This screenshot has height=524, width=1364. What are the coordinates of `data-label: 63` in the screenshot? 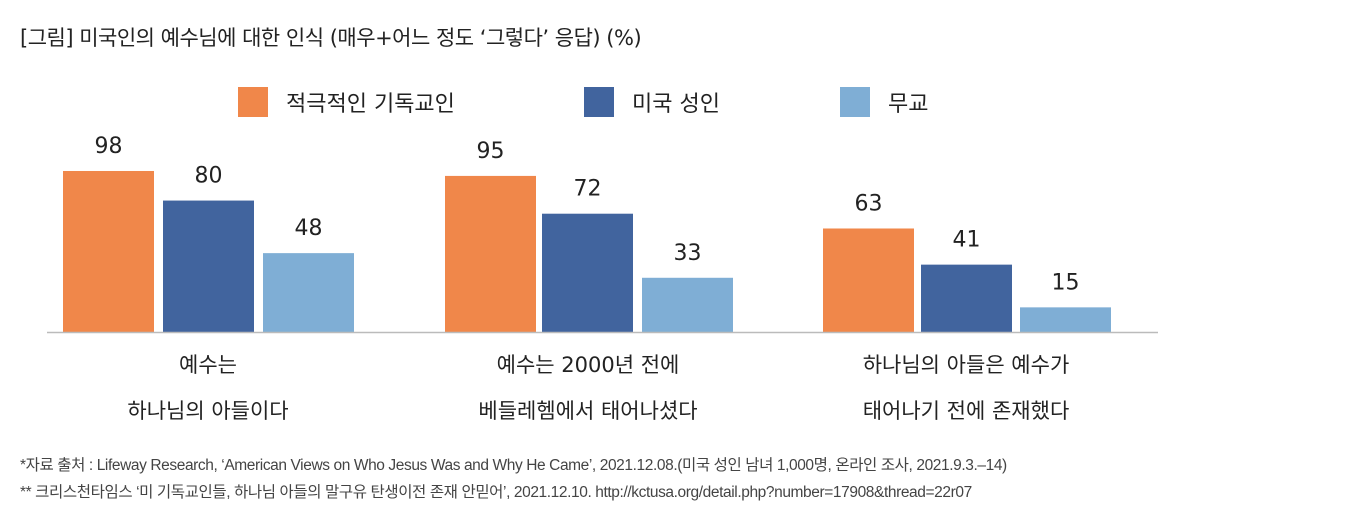 It's located at (869, 203).